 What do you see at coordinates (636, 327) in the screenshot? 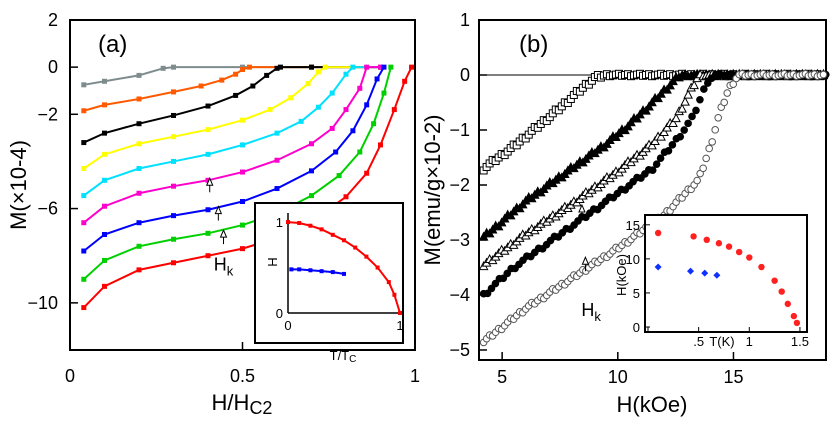
I see `panel-b-inset-y-tick-label: 0` at bounding box center [636, 327].